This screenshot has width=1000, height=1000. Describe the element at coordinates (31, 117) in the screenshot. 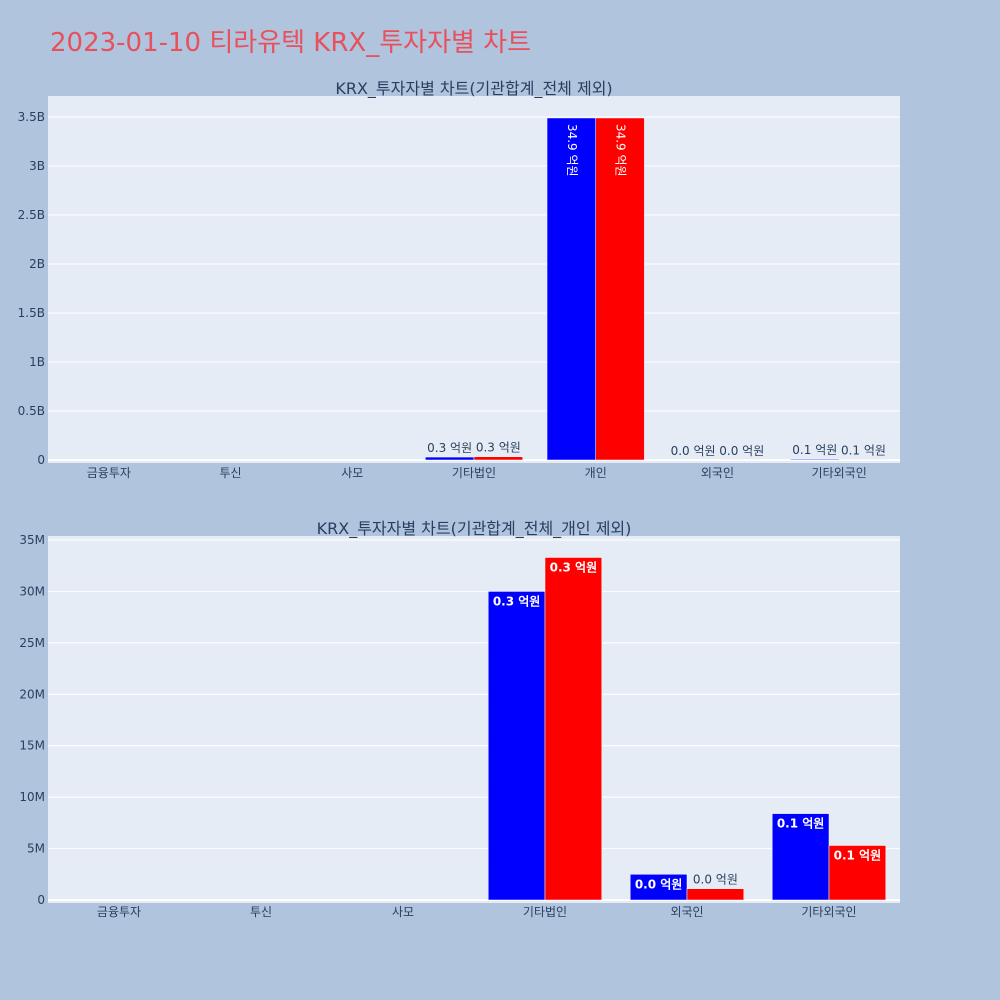

I see `y-tick-label: 3.5B` at that location.